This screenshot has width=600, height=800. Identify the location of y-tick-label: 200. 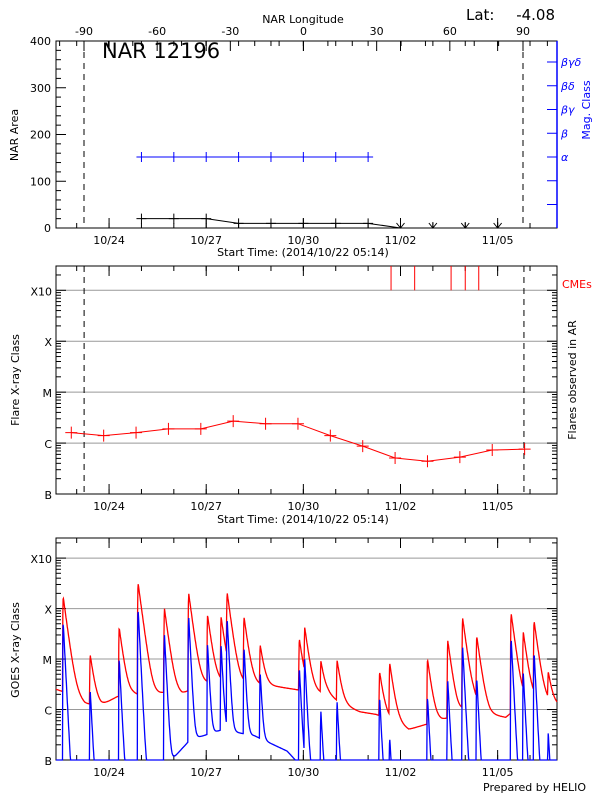
(40, 135).